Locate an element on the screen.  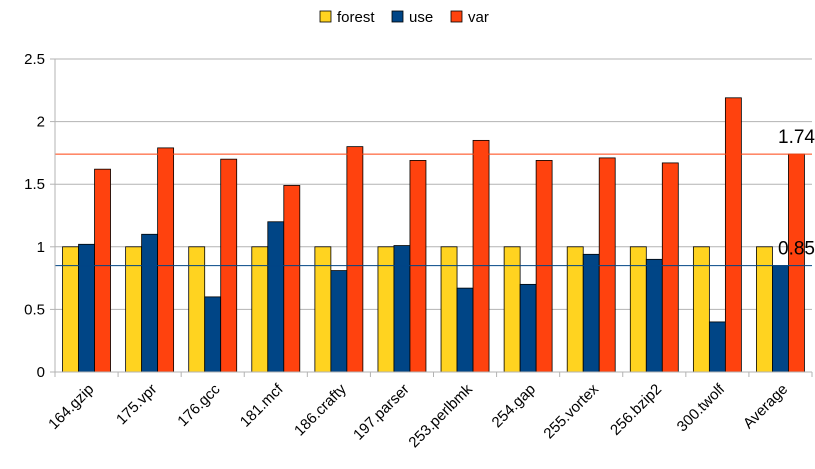
legend-item-use: use is located at coordinates (412, 17).